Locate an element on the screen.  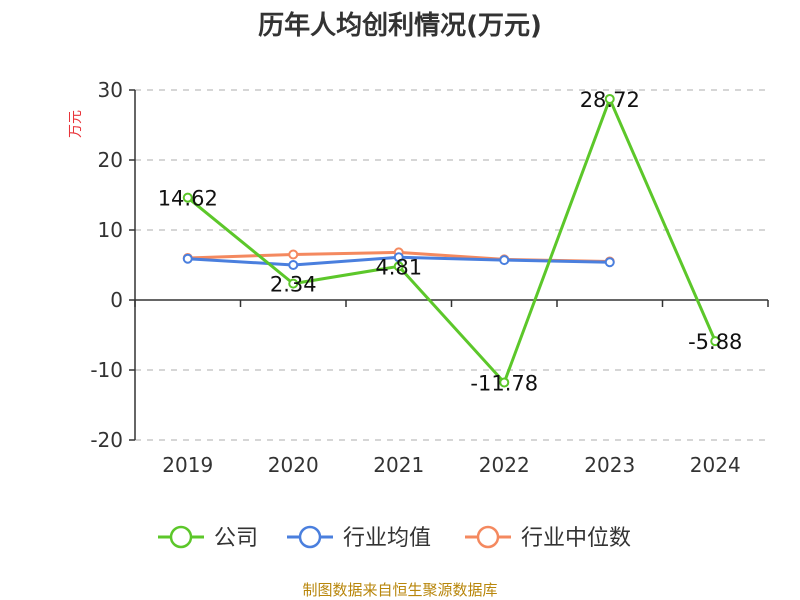
x-tick-label: 2021 is located at coordinates (398, 465).